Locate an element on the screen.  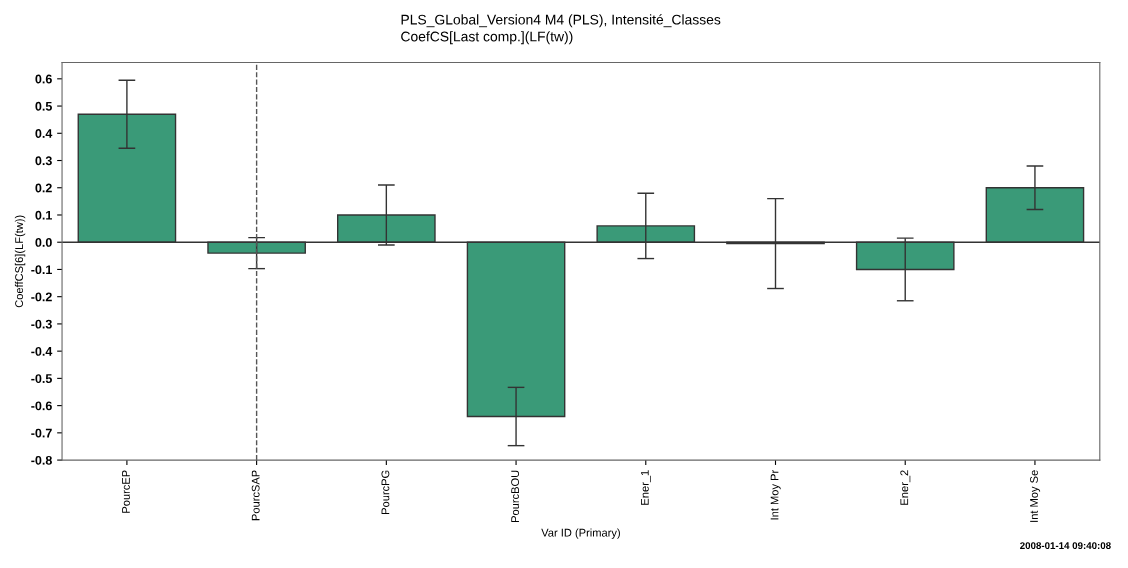
y-tick-label: 0.3 is located at coordinates (43, 161).